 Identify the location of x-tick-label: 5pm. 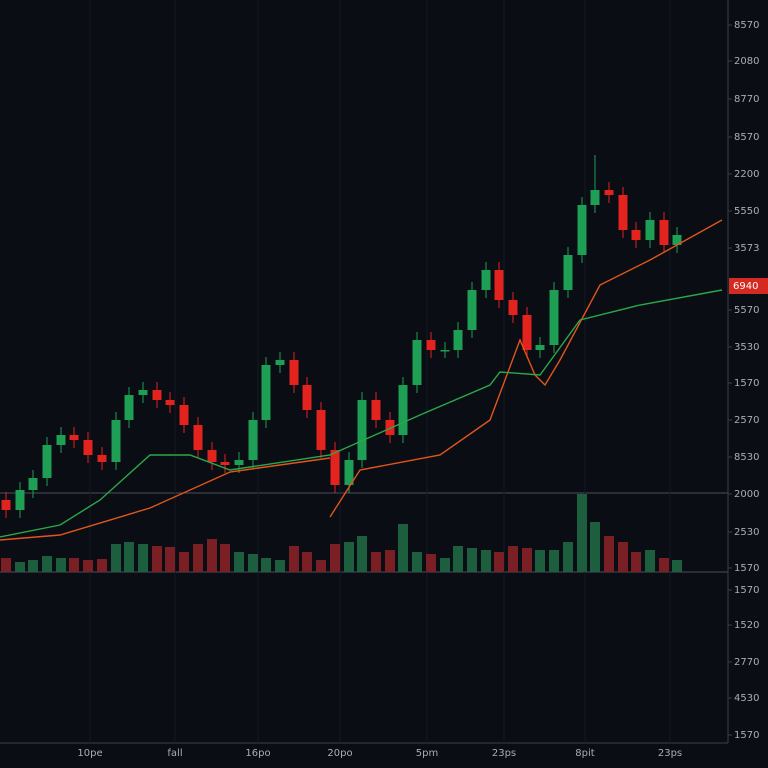
(427, 753).